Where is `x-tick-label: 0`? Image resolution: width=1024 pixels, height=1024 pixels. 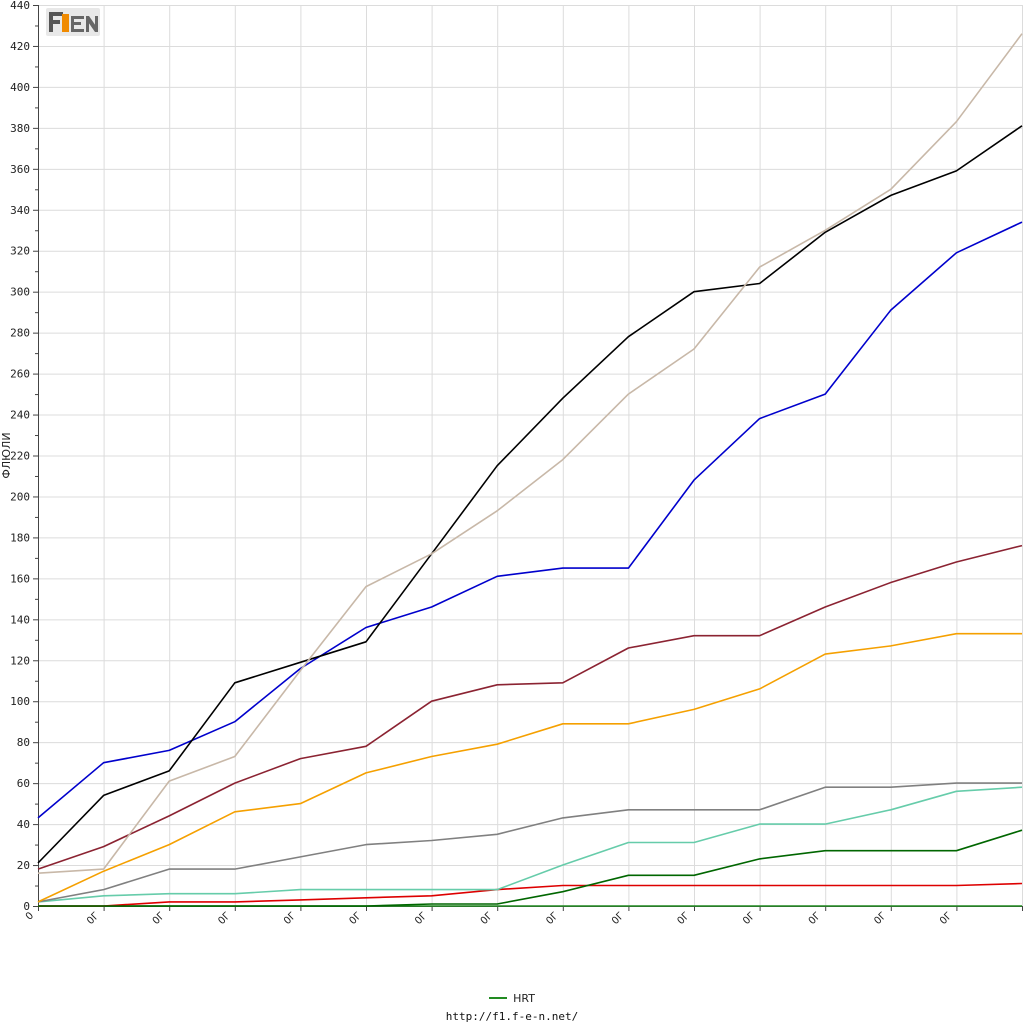
x-tick-label: 0 is located at coordinates (30, 916).